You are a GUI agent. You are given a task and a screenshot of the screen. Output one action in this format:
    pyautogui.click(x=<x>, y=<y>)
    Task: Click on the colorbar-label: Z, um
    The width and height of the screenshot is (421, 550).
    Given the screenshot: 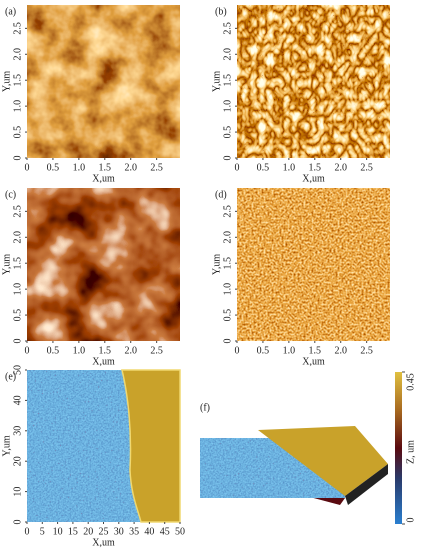 What is the action you would take?
    pyautogui.click(x=410, y=452)
    